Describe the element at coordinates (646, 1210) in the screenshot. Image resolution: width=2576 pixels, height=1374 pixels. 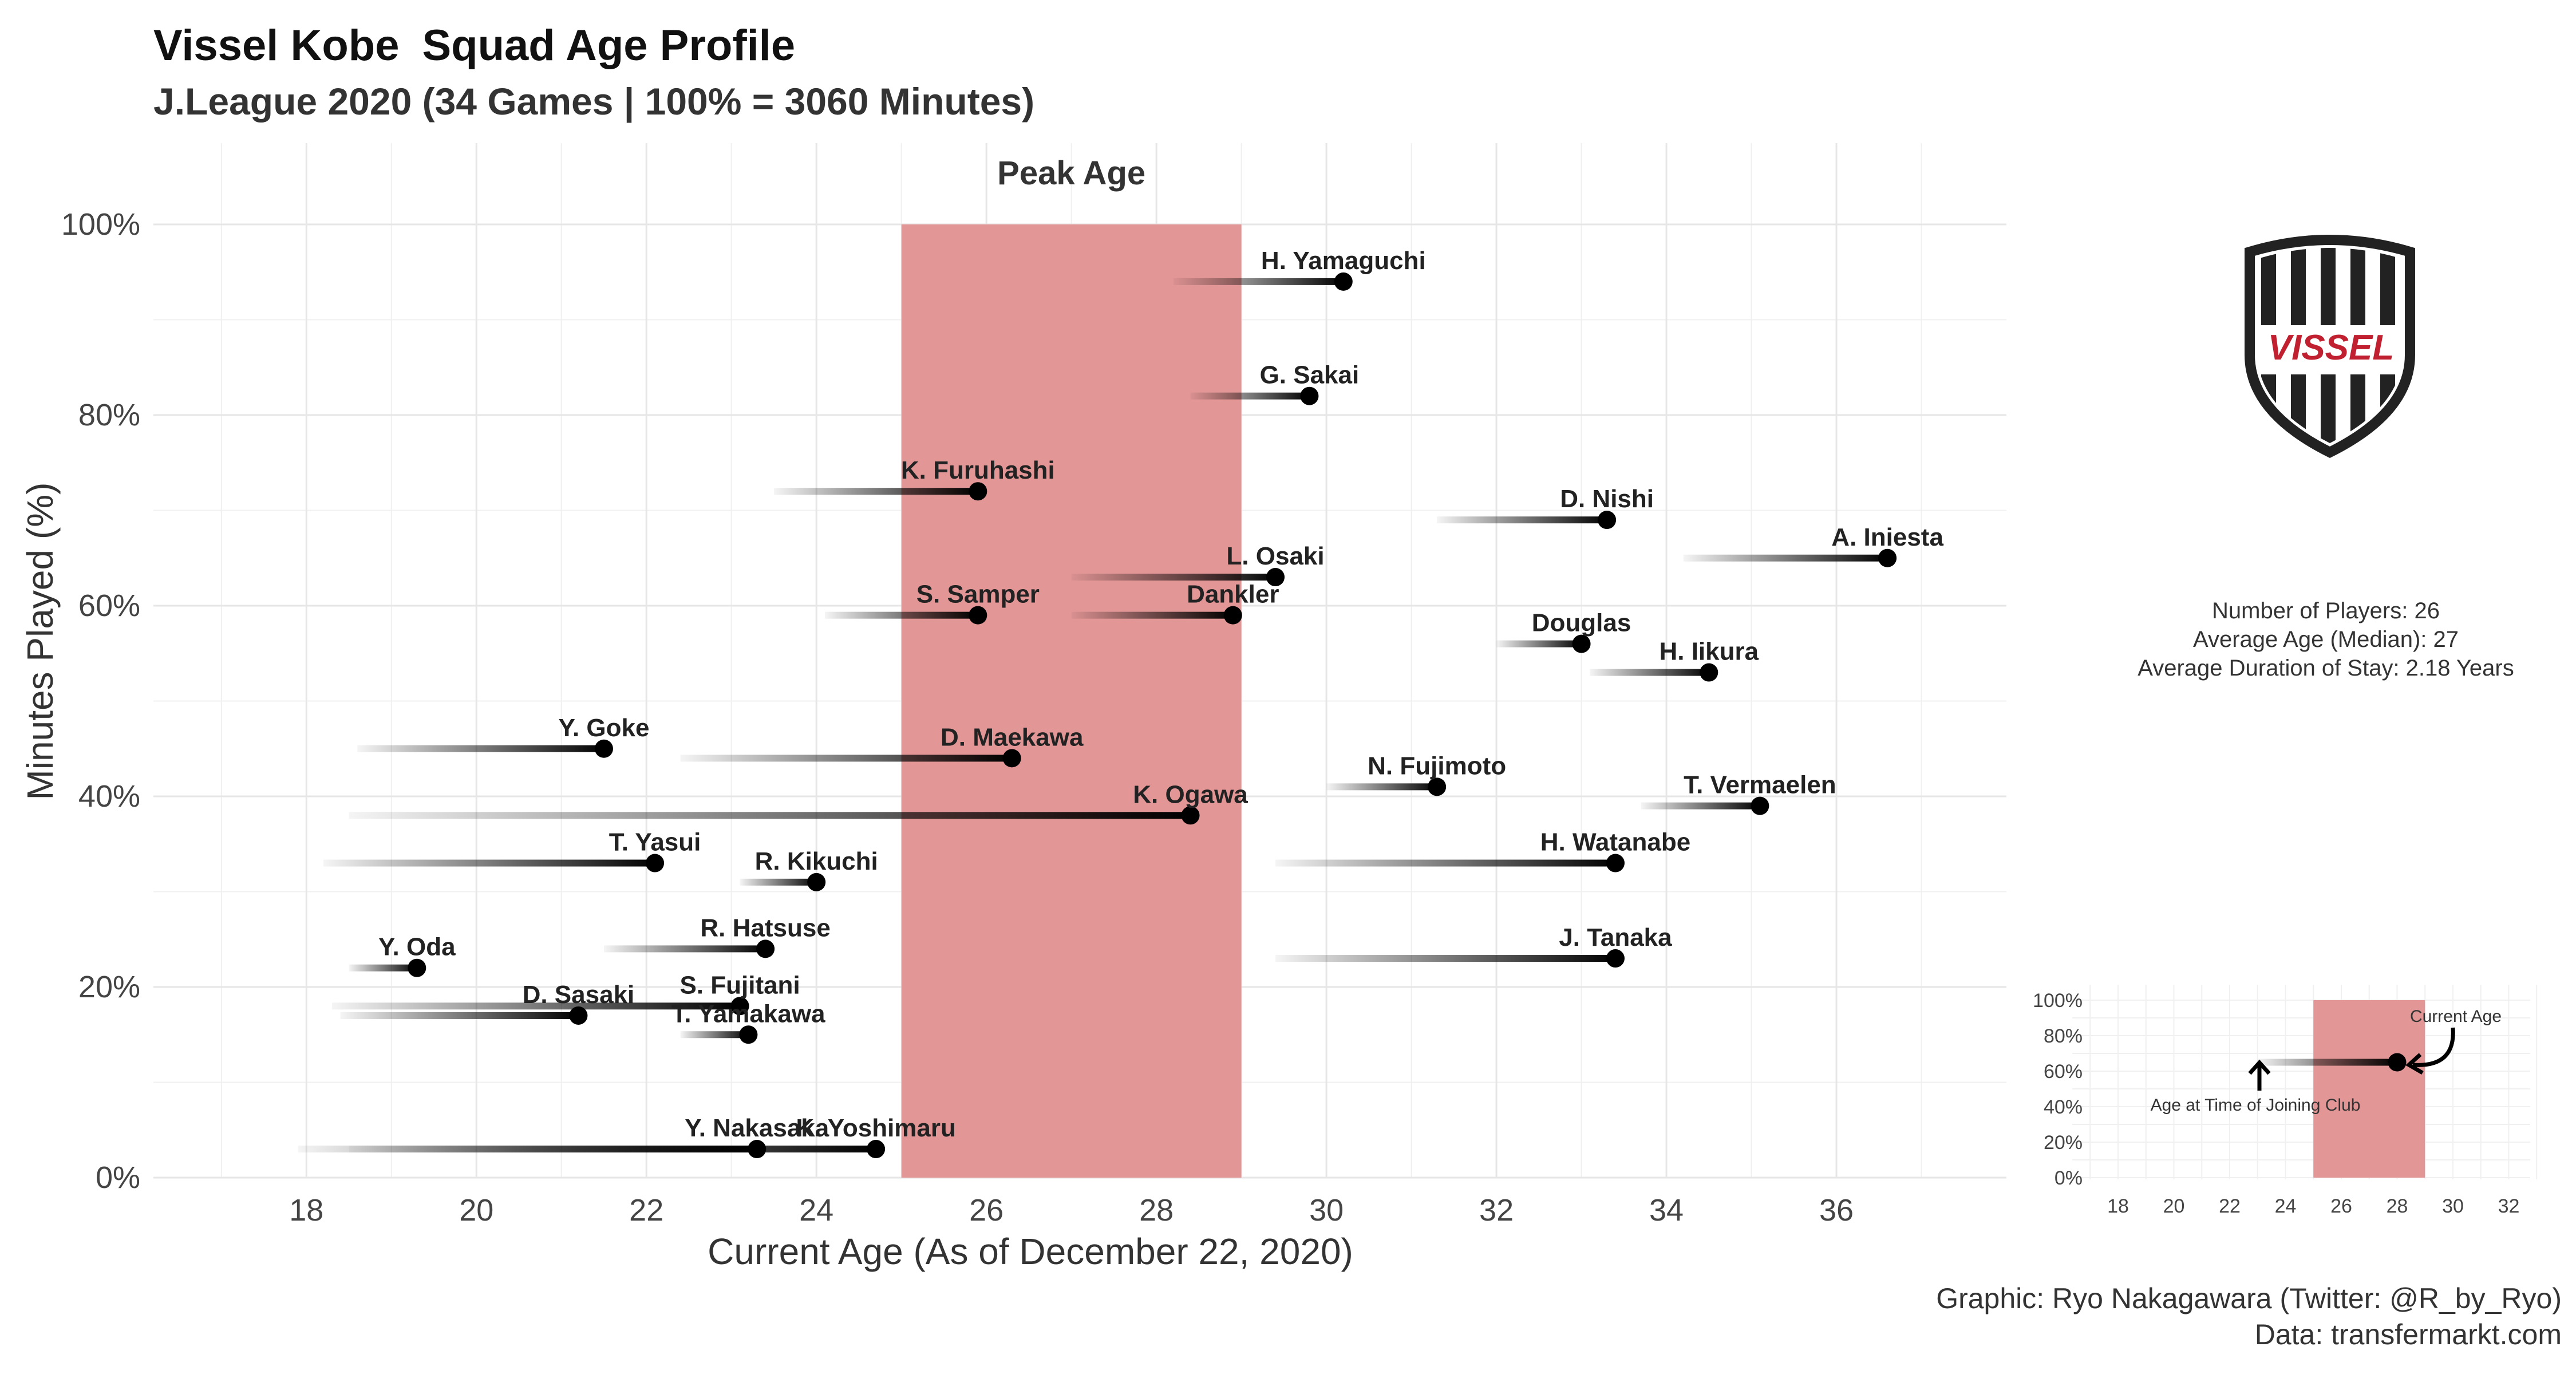
I see `x-tick-label: 22` at that location.